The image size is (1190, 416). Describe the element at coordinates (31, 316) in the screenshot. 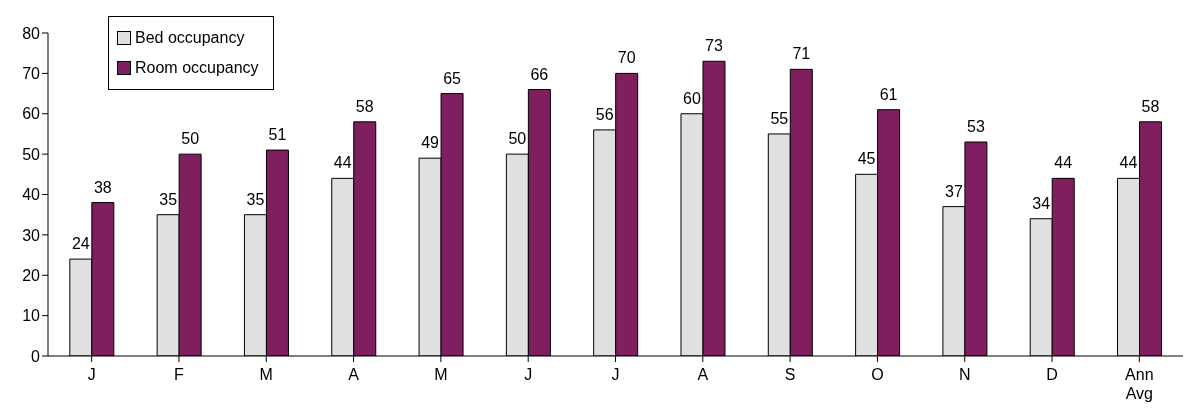

I see `y-tick-label: 10` at that location.